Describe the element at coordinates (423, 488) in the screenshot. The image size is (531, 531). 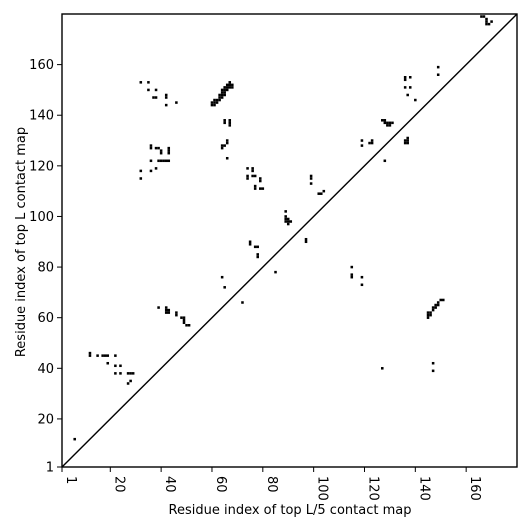
I see `x-tick-label: 140` at that location.